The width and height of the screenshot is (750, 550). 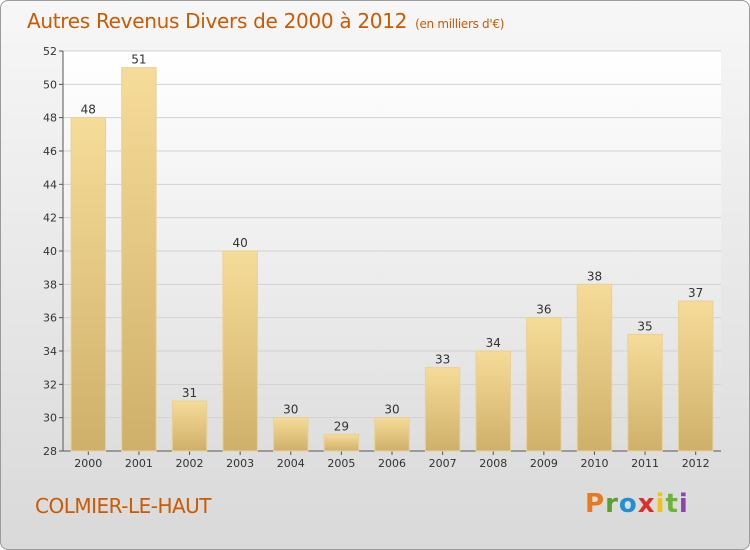 I want to click on x-tick-label: 2010, so click(x=594, y=463).